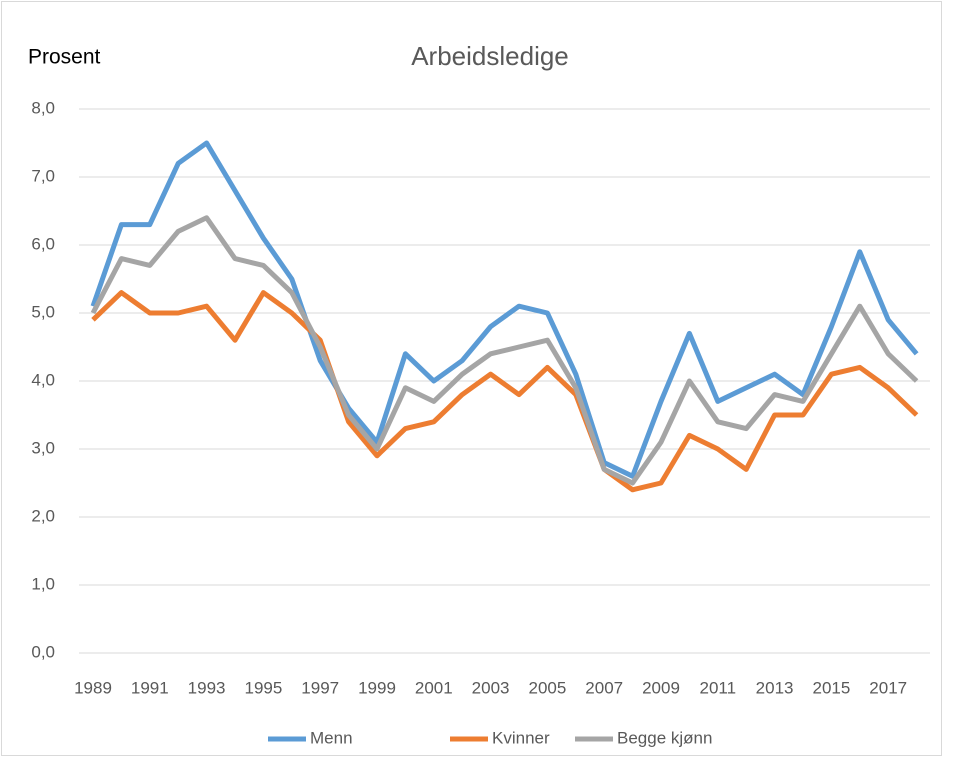  Describe the element at coordinates (434, 687) in the screenshot. I see `x-tick-label: 2001` at that location.